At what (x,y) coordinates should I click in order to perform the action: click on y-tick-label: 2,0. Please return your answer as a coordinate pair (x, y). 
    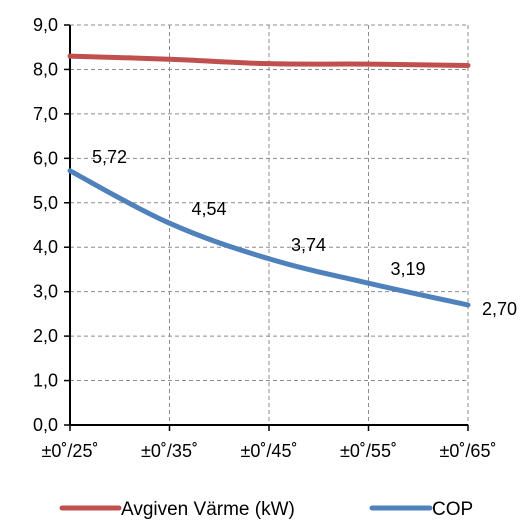
    Looking at the image, I should click on (45, 336).